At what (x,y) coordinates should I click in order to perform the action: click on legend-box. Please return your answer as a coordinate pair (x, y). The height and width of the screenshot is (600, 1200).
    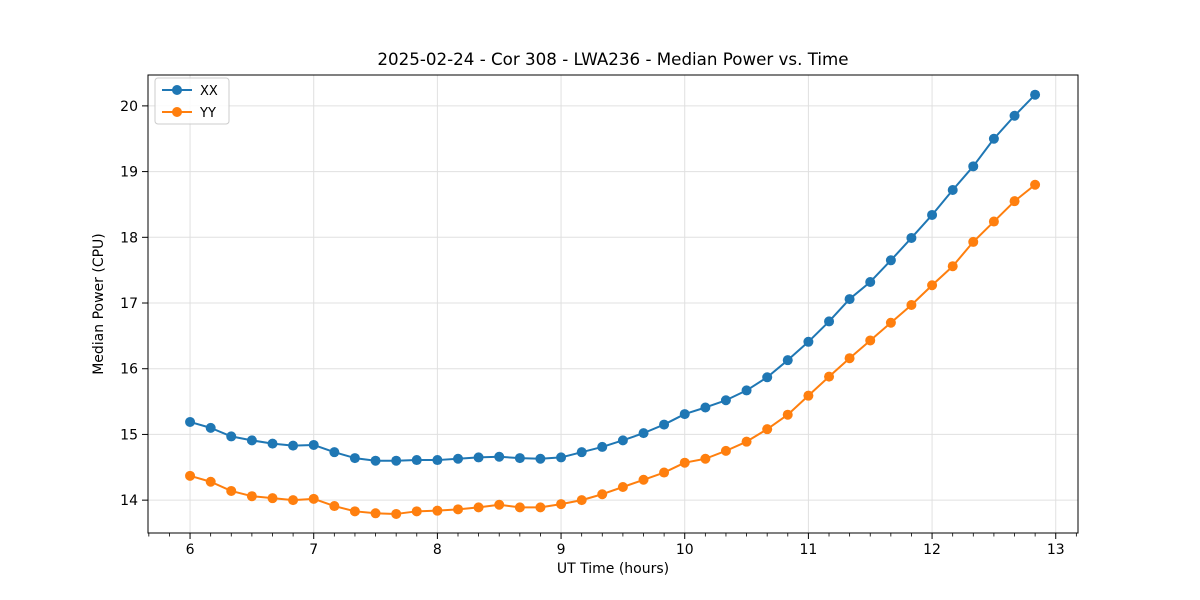
    Looking at the image, I should click on (192, 101).